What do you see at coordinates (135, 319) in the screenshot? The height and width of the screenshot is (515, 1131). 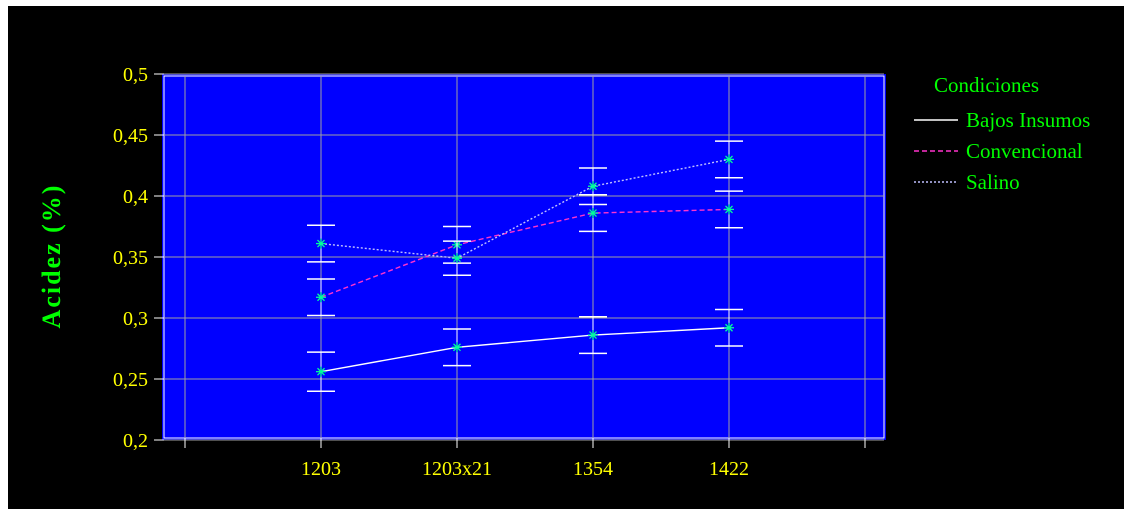 I see `y-tick-label: 0,3` at bounding box center [135, 319].